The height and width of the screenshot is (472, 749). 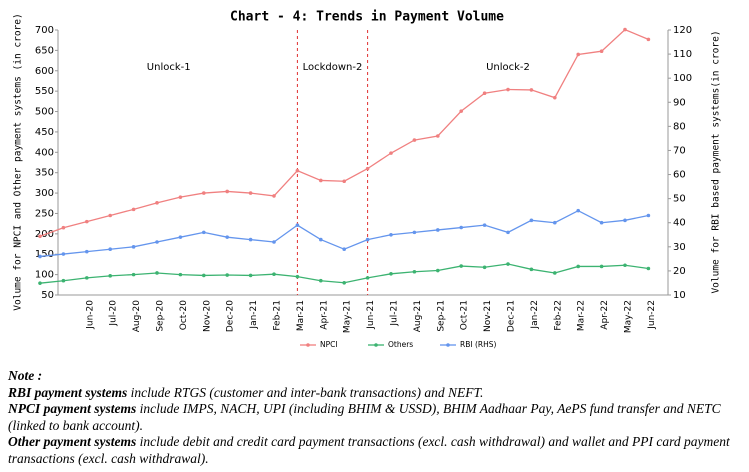 What do you see at coordinates (400, 344) in the screenshot?
I see `legend-label: Others` at bounding box center [400, 344].